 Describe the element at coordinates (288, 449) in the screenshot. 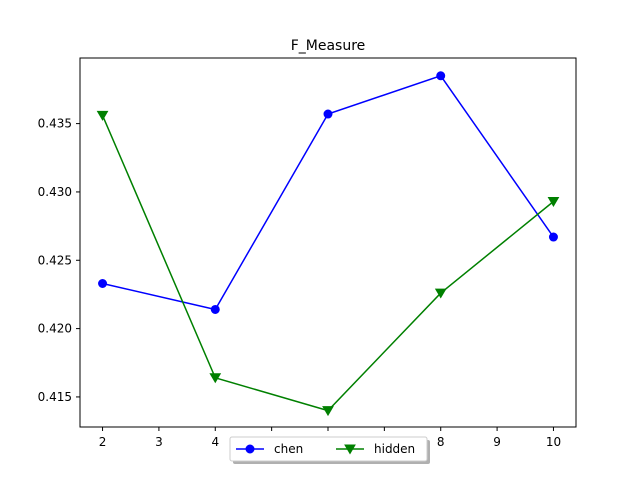

I see `legend-label-chen: chen` at that location.